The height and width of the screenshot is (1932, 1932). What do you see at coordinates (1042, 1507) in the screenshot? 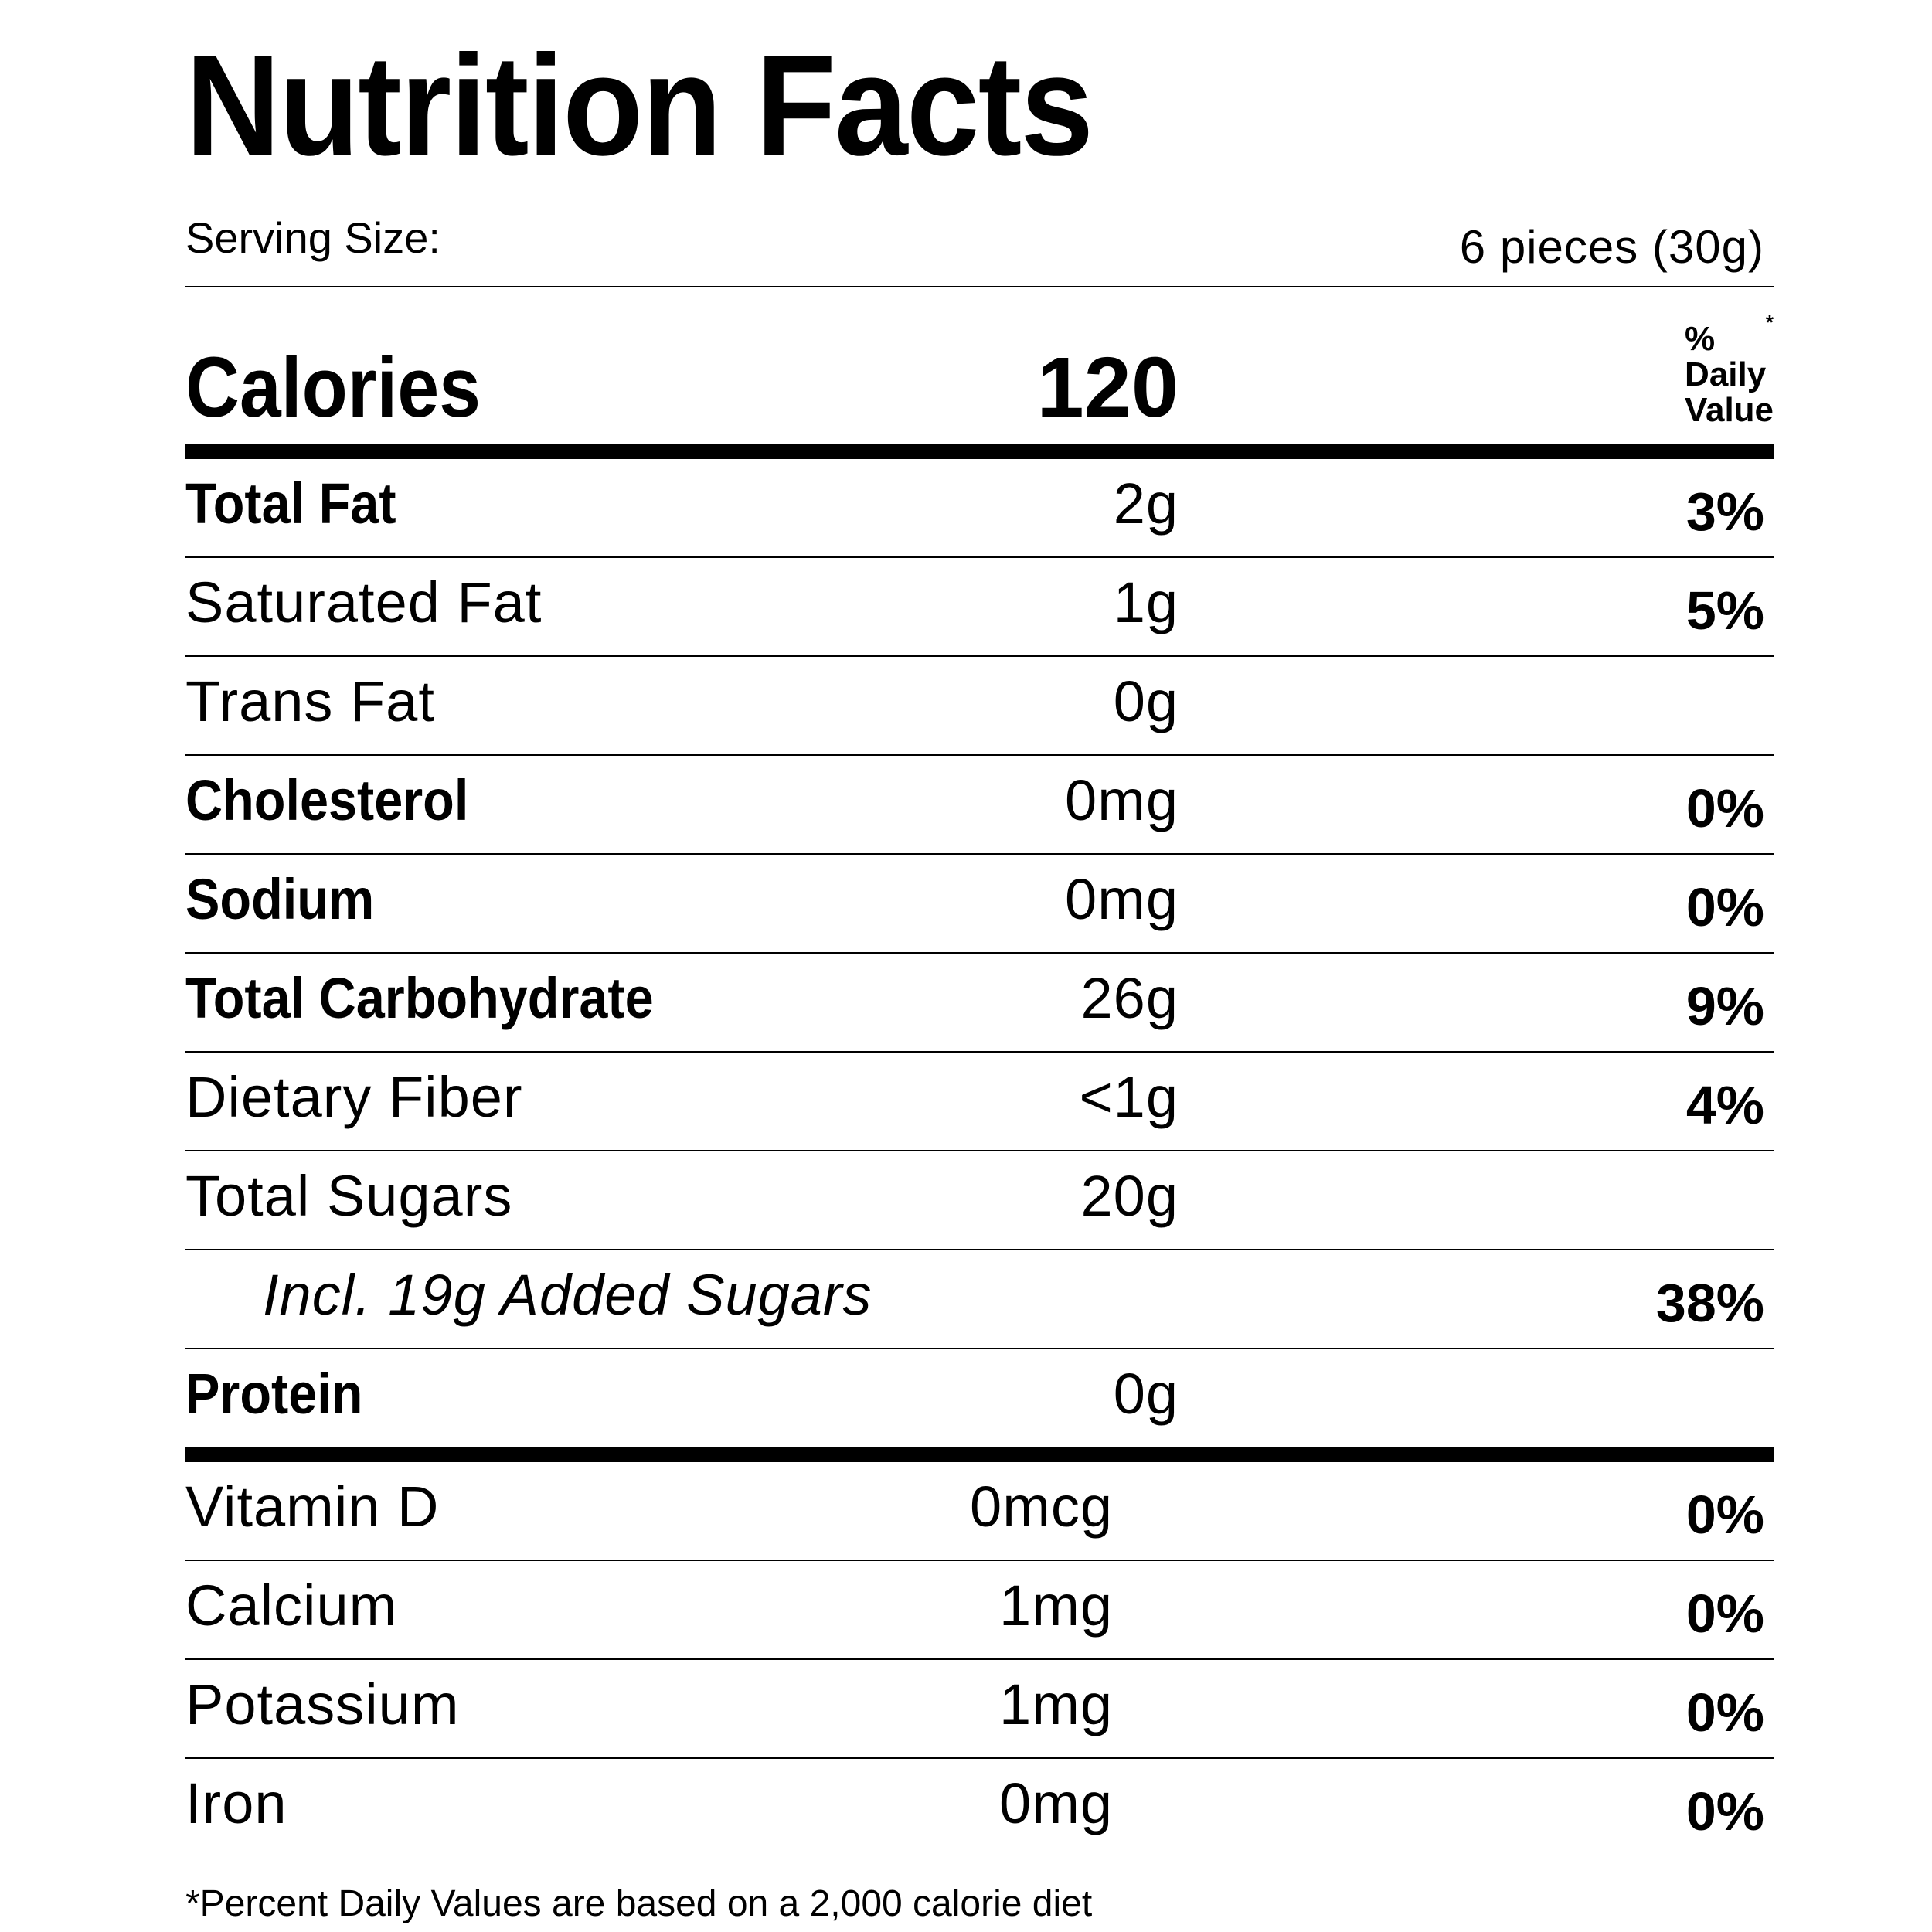
I see `vitamin-amount: 0mcg` at bounding box center [1042, 1507].